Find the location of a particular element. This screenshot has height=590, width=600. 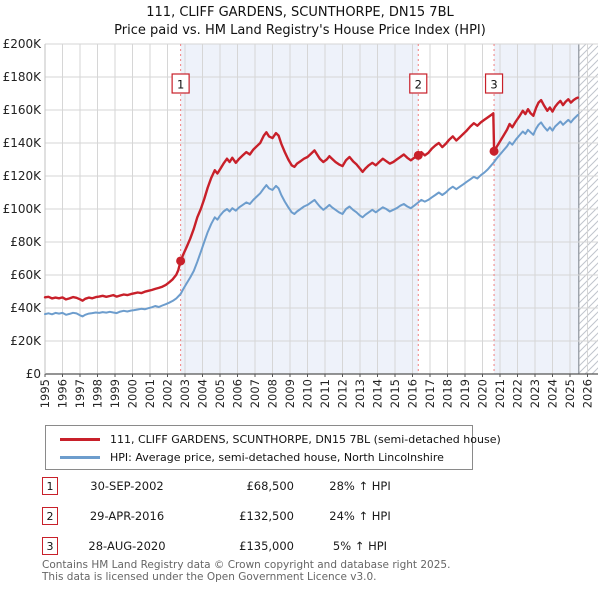

svg-text: 2025 is located at coordinates (570, 393).